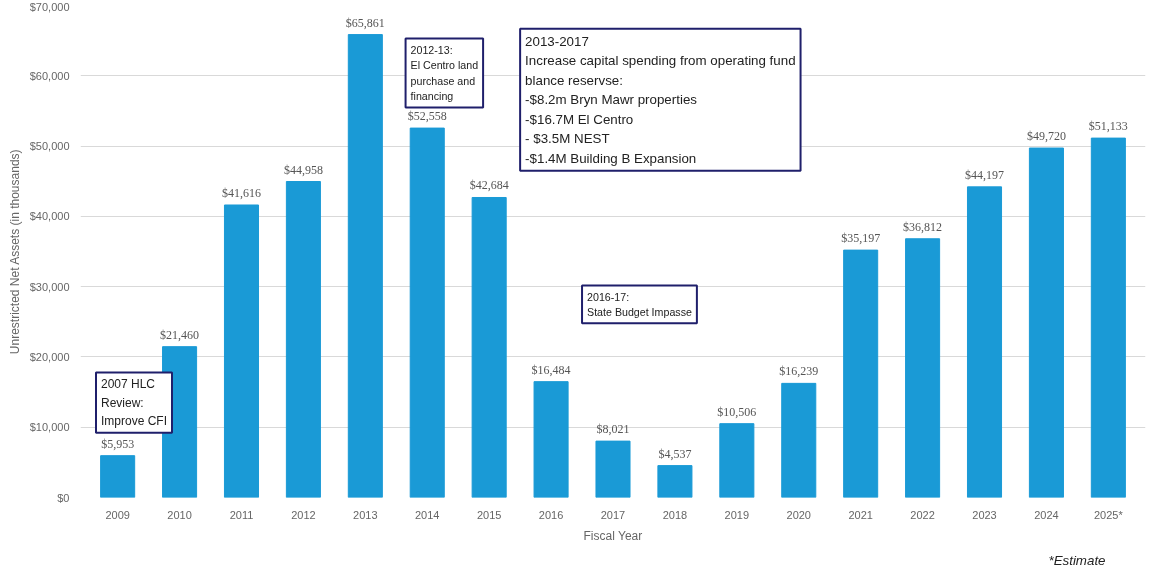  What do you see at coordinates (922, 514) in the screenshot?
I see `x-tick-label: 2022` at bounding box center [922, 514].